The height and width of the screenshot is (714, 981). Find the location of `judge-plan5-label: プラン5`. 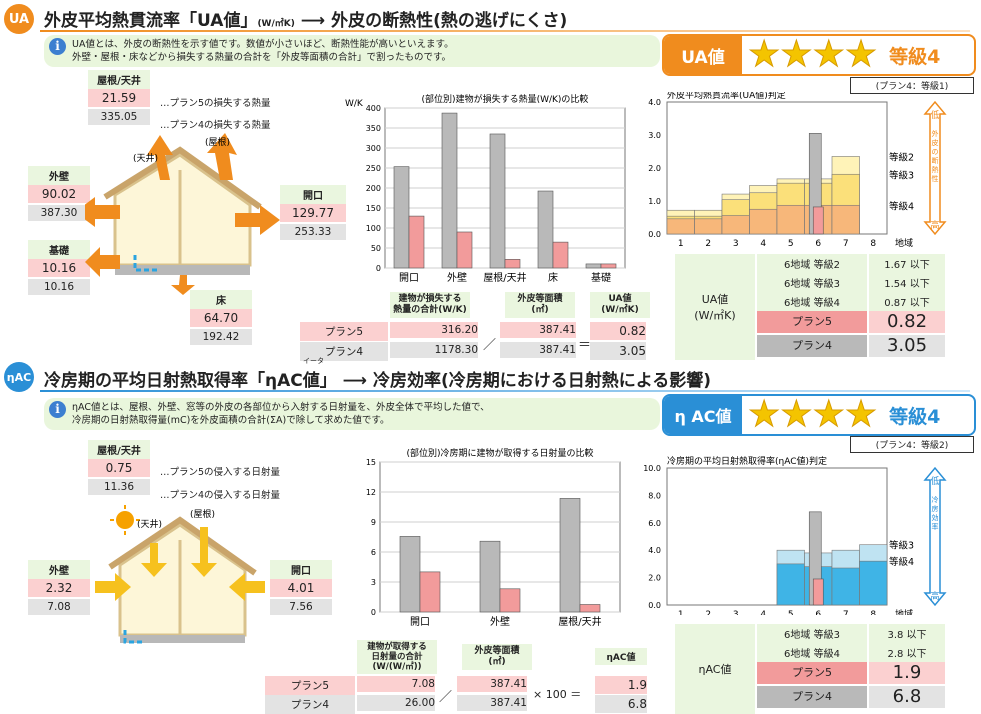

judge-plan5-label: プラン5 is located at coordinates (812, 322).